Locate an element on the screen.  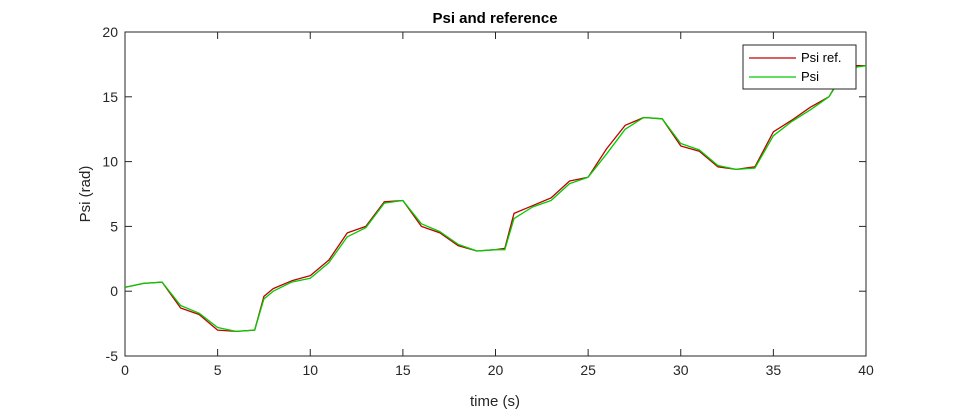
y-tick-label: -5 is located at coordinates (112, 356).